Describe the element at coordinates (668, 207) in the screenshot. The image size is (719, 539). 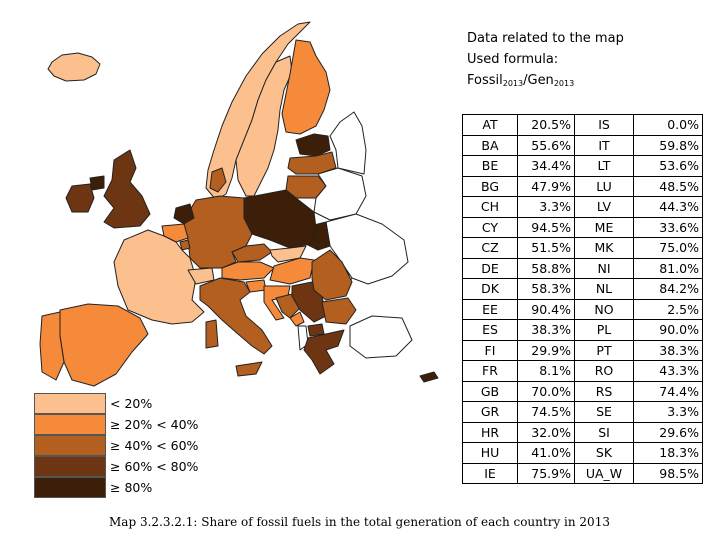
I see `share-value-cell: 44.3%` at that location.